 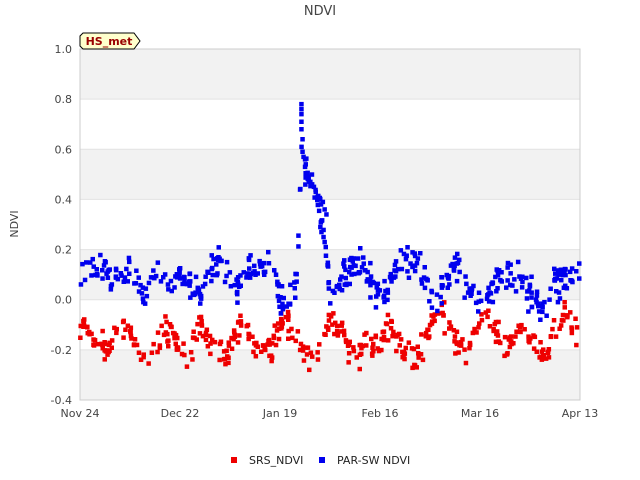 I want to click on y-axis-ticks: 1.0 0.8 0.6 0.4 0.2 0.0 -0.2 -0.4, so click(x=61, y=225).